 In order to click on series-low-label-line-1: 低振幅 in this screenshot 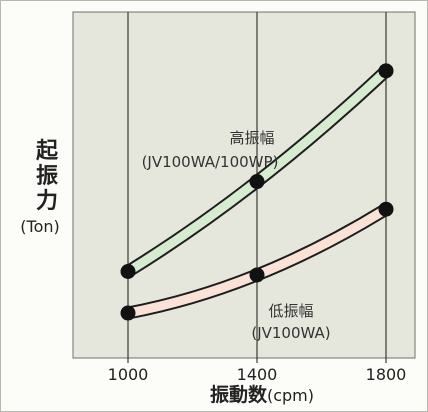, I will do `click(290, 311)`.